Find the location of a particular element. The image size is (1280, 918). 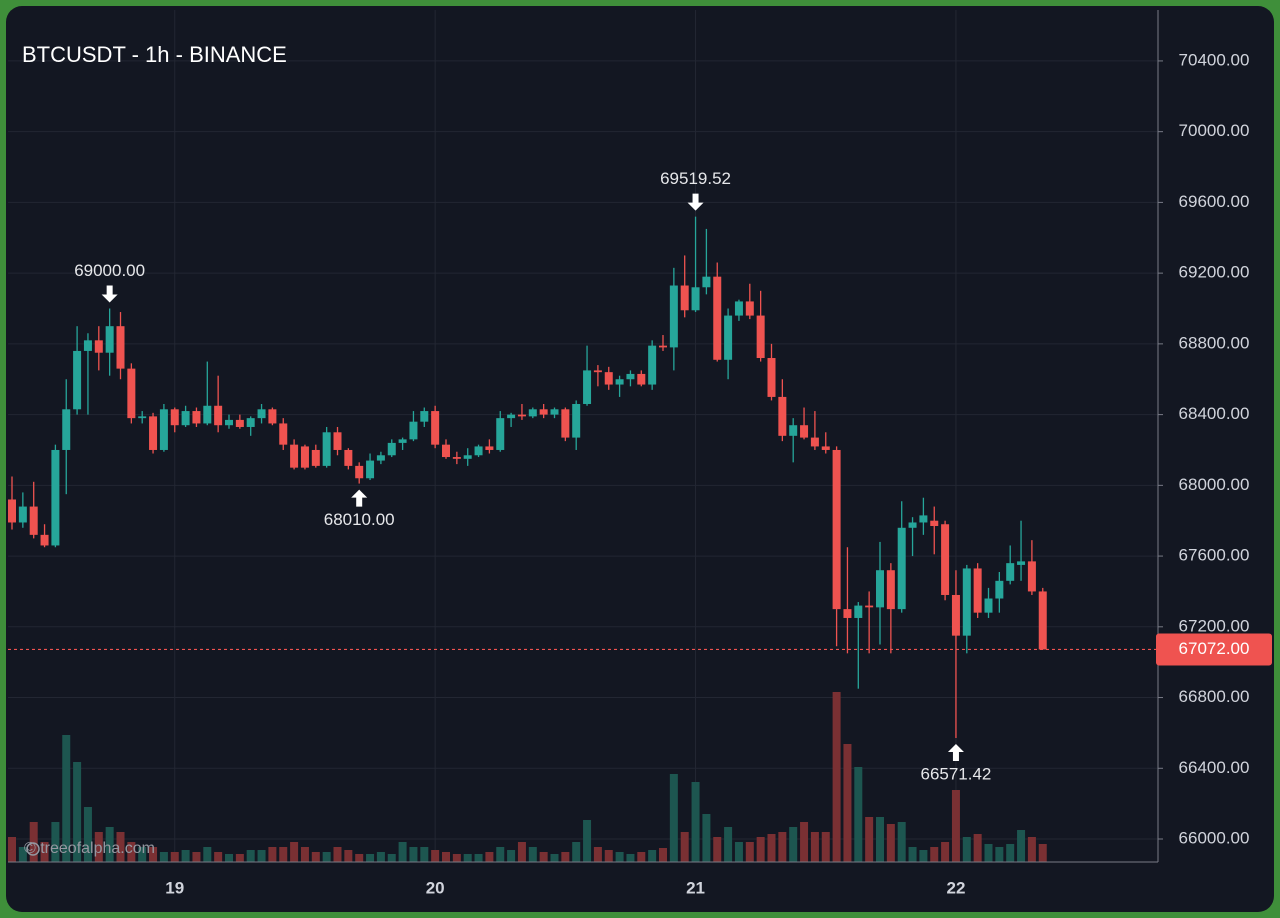

watermark-icon is located at coordinates (33, 849).